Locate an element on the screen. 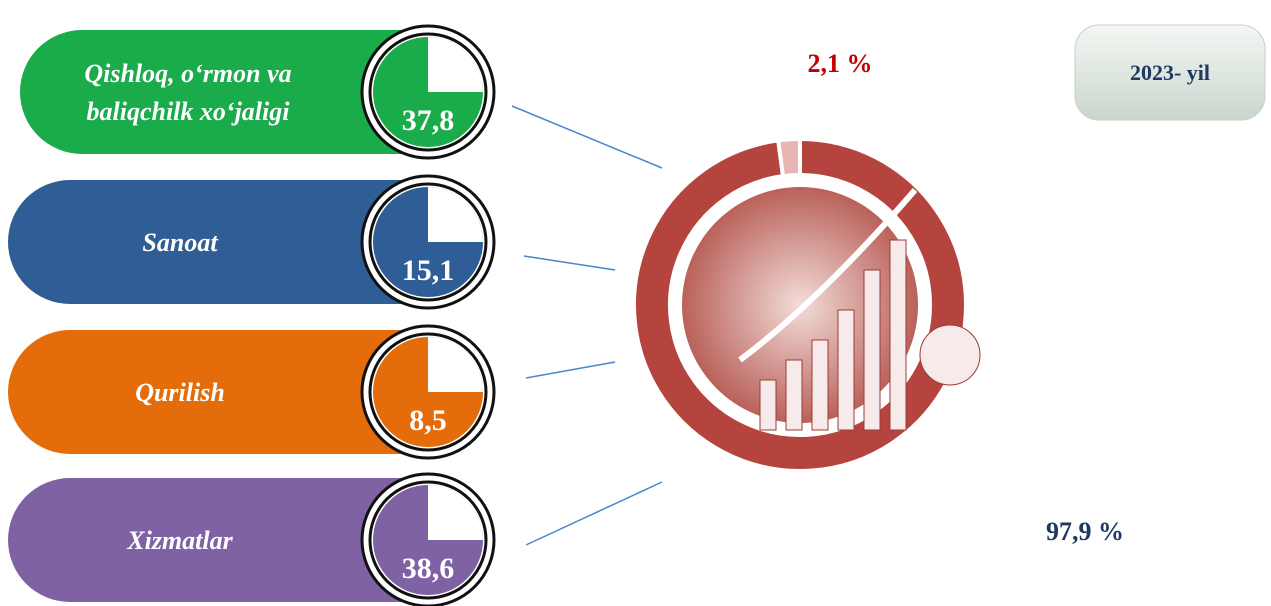 Image resolution: width=1271 pixels, height=606 pixels. donut-core is located at coordinates (800, 305).